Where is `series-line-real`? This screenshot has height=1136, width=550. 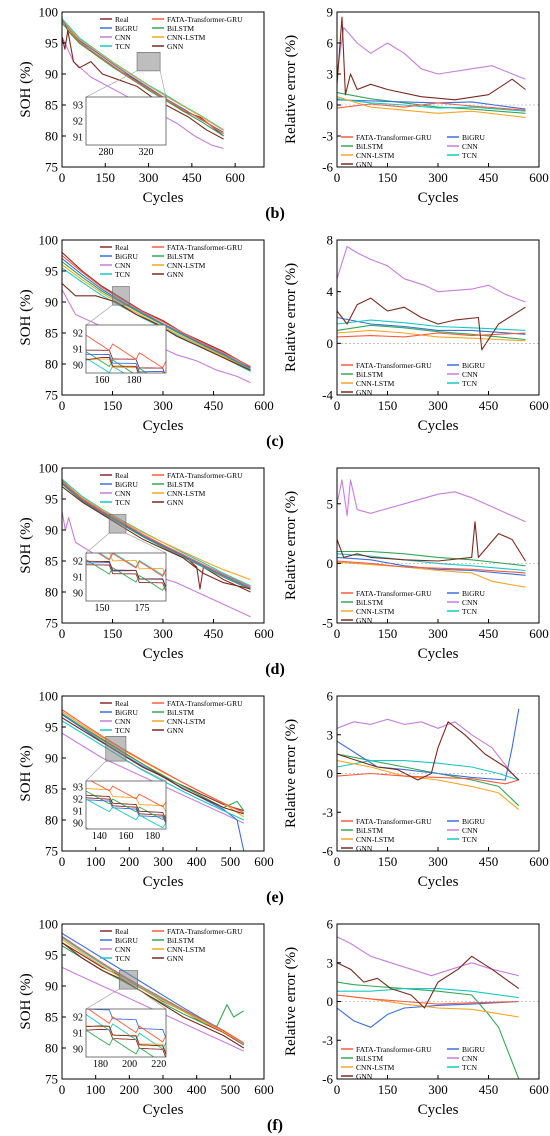
series-line-real is located at coordinates (156, 309).